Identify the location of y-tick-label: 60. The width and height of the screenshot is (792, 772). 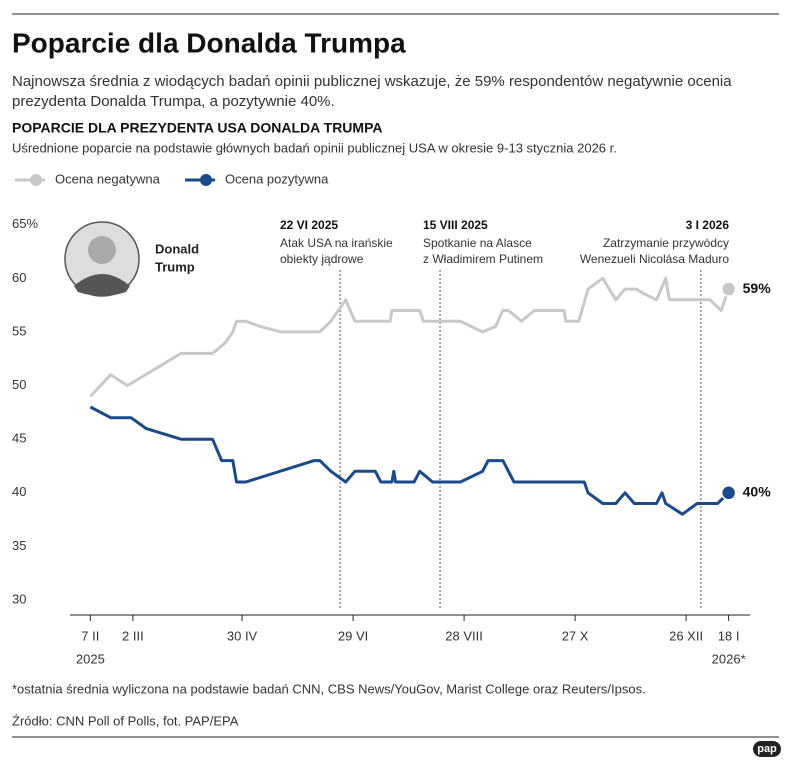
(19, 277).